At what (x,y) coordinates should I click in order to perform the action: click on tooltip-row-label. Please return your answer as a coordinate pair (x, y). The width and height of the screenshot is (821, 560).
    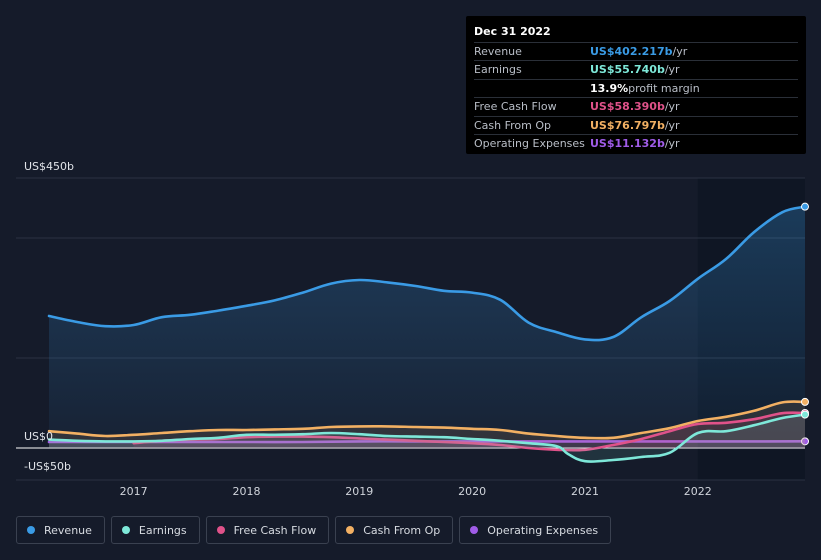
    Looking at the image, I should click on (532, 88).